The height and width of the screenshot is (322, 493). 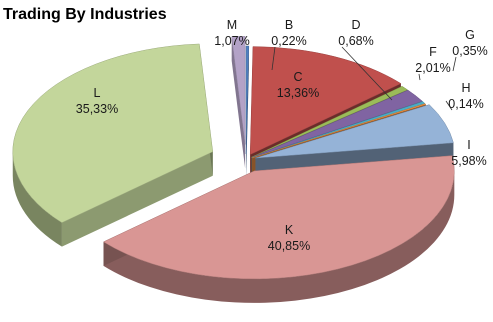 What do you see at coordinates (339, 131) in the screenshot?
I see `slice-h` at bounding box center [339, 131].